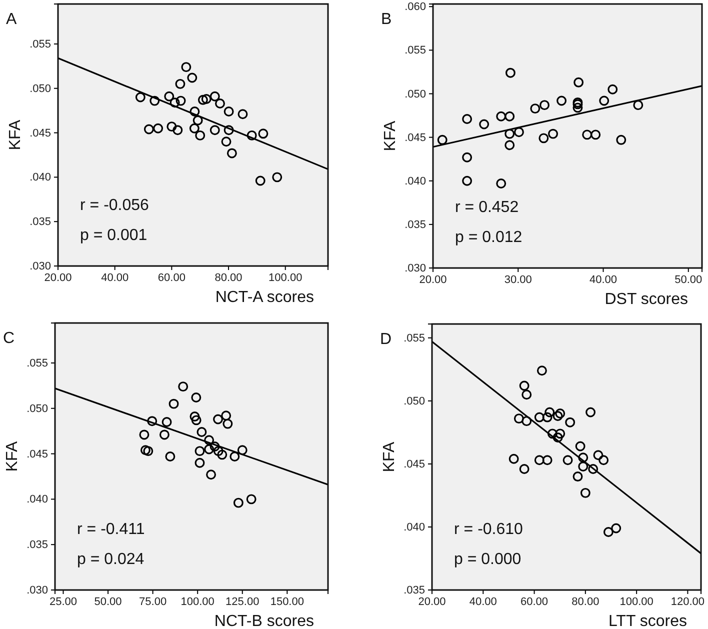 This screenshot has height=629, width=708. Describe the element at coordinates (415, 7) in the screenshot. I see `y-tick-label: .060` at that location.